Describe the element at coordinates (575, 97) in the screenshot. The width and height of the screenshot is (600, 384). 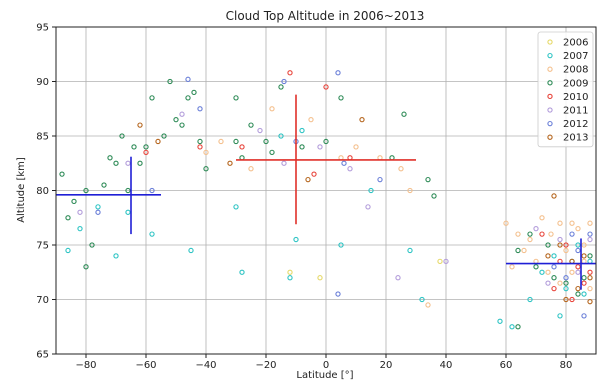
I see `legend-label: 2010` at that location.